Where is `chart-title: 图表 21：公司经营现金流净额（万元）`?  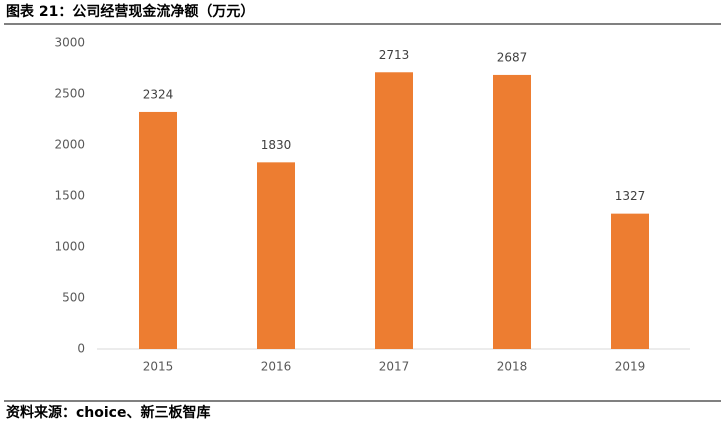
chart-title: 图表 21：公司经营现金流净额（万元） is located at coordinates (130, 11).